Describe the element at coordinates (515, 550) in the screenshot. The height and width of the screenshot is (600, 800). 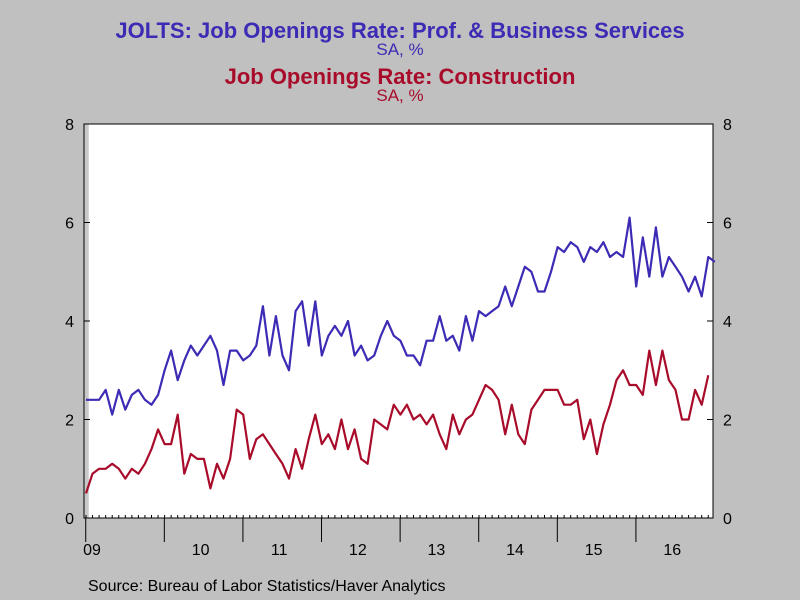
I see `x-tick-label: 14` at that location.